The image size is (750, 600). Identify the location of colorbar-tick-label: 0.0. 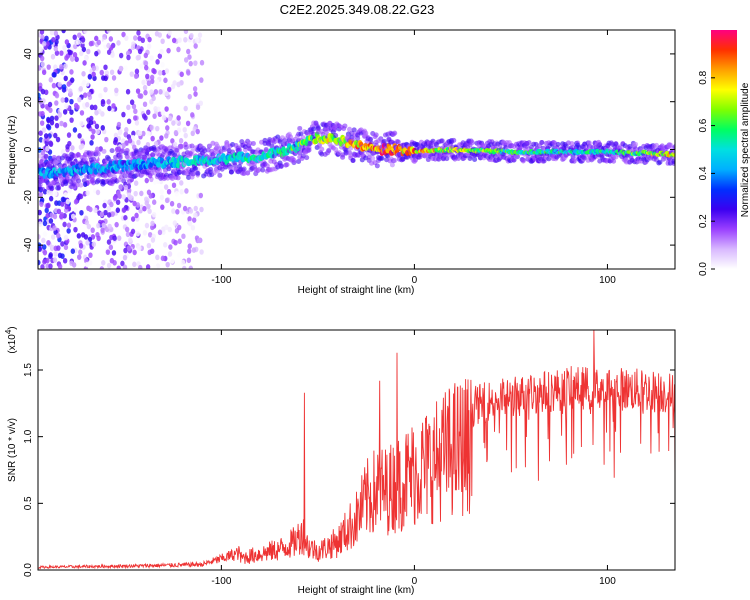
(703, 269).